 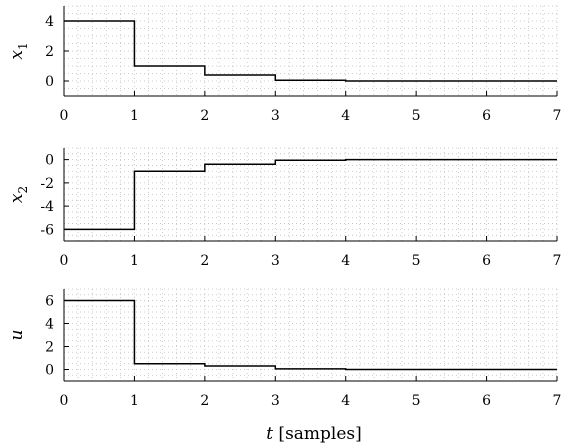 I want to click on y-axis-label-subscript: 2, so click(x=23, y=190).